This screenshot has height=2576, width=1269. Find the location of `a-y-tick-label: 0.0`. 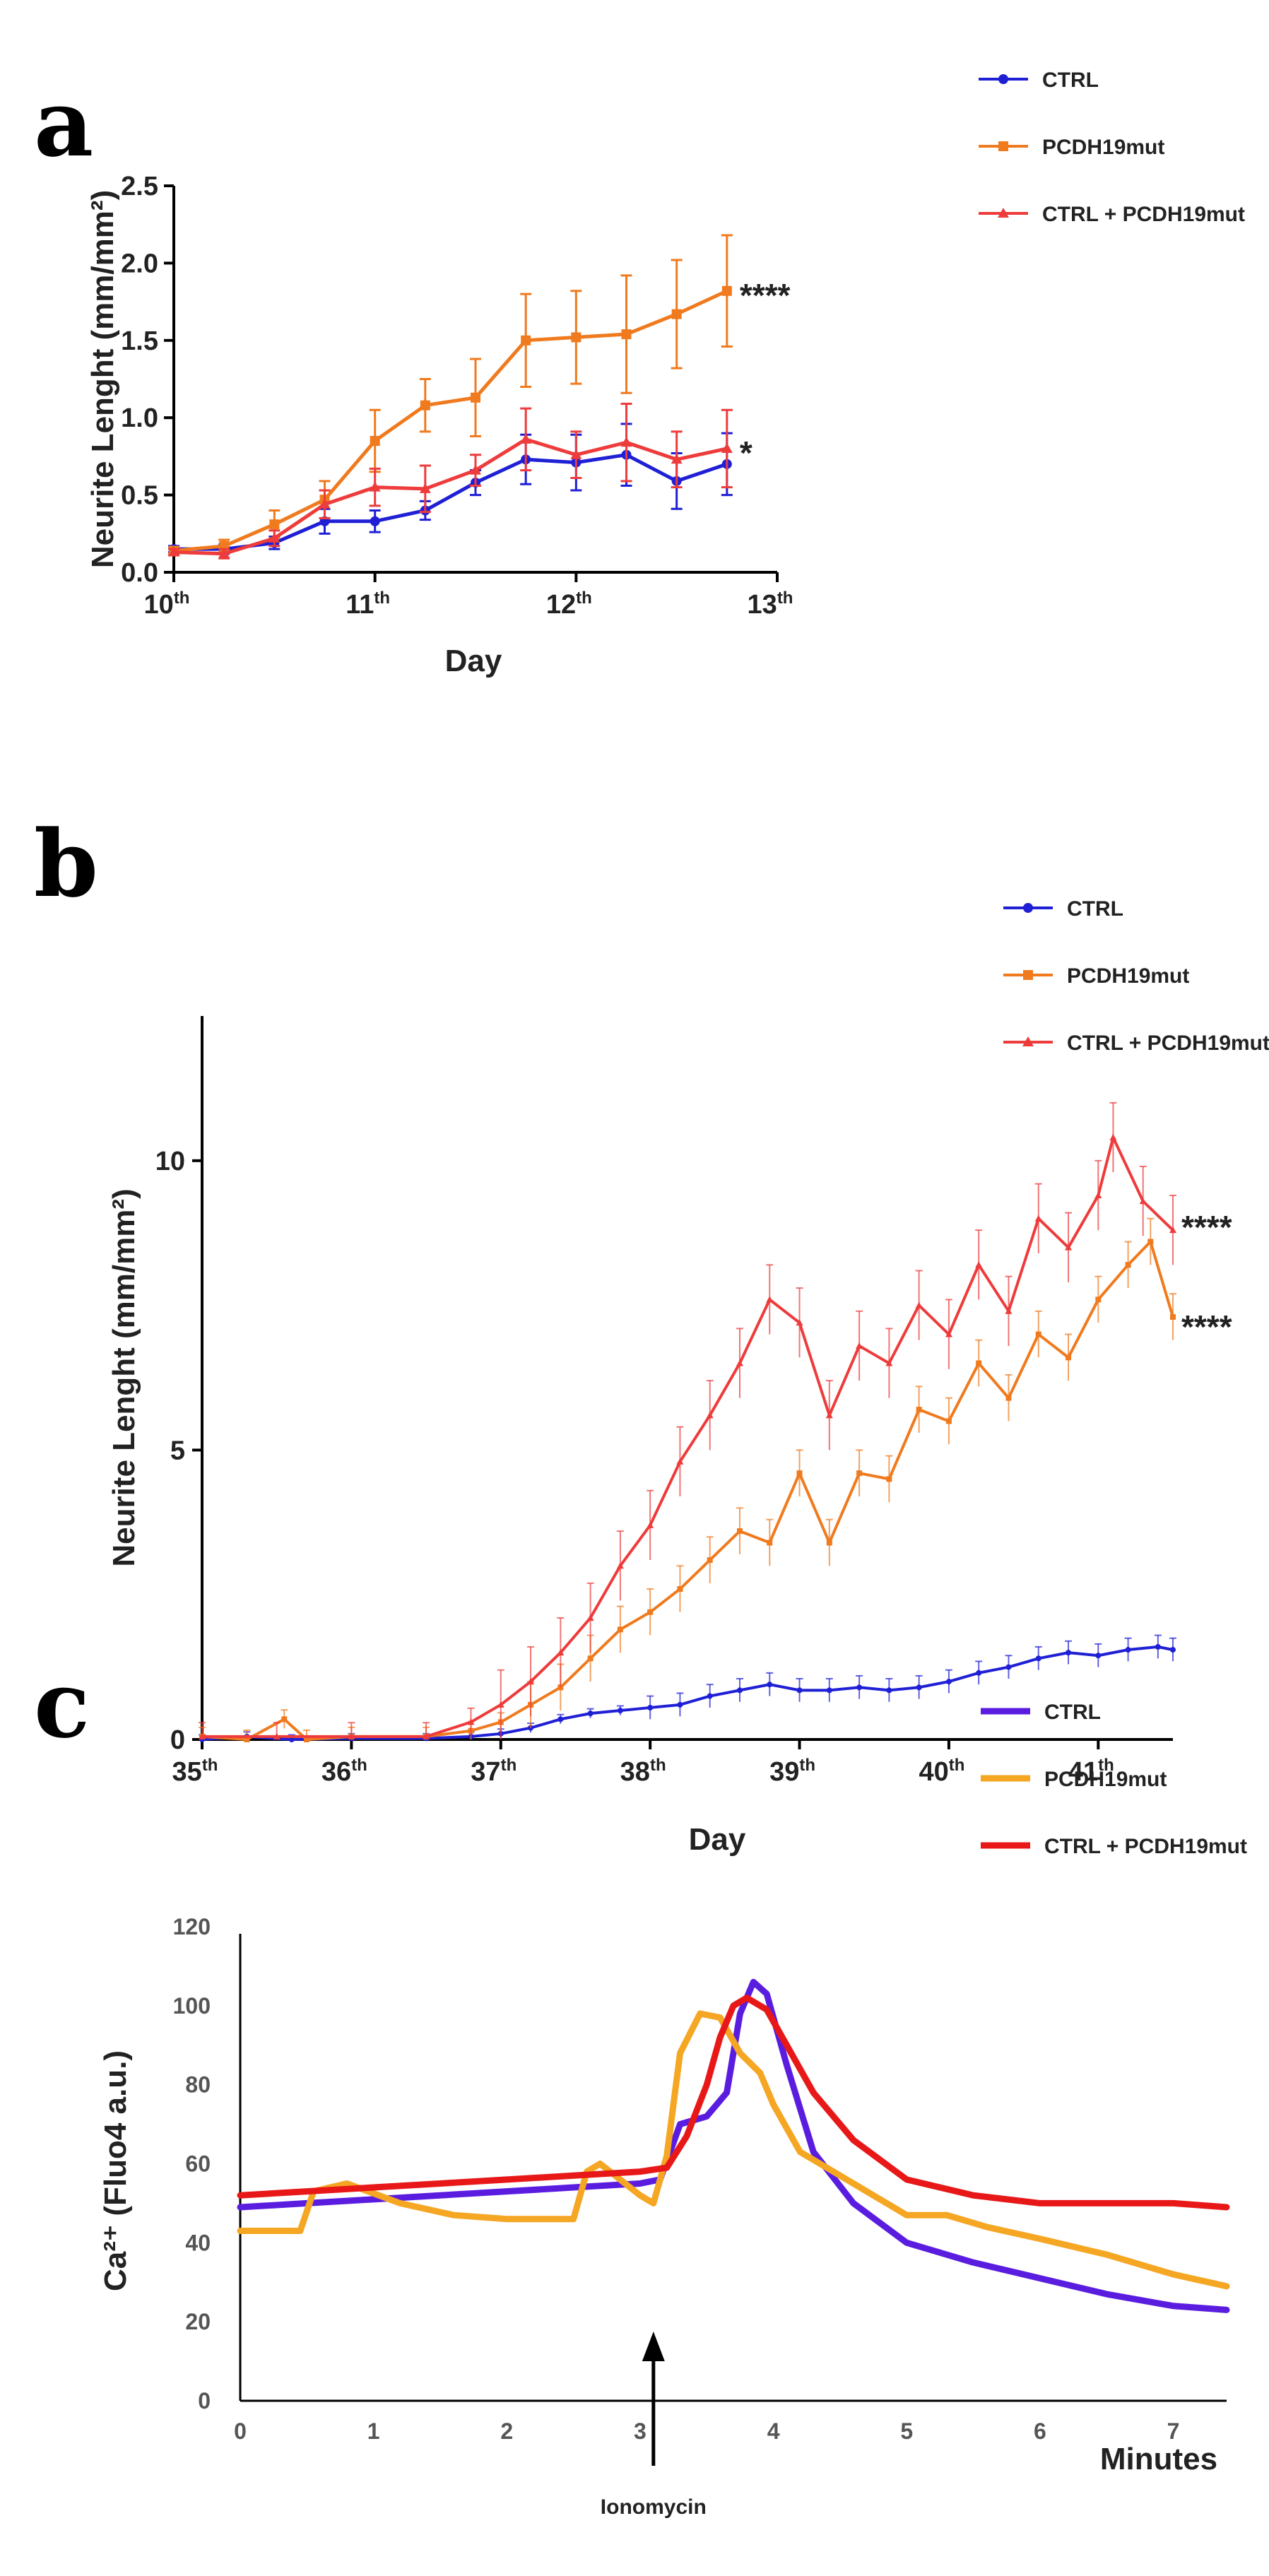

a-y-tick-label: 0.0 is located at coordinates (139, 573).